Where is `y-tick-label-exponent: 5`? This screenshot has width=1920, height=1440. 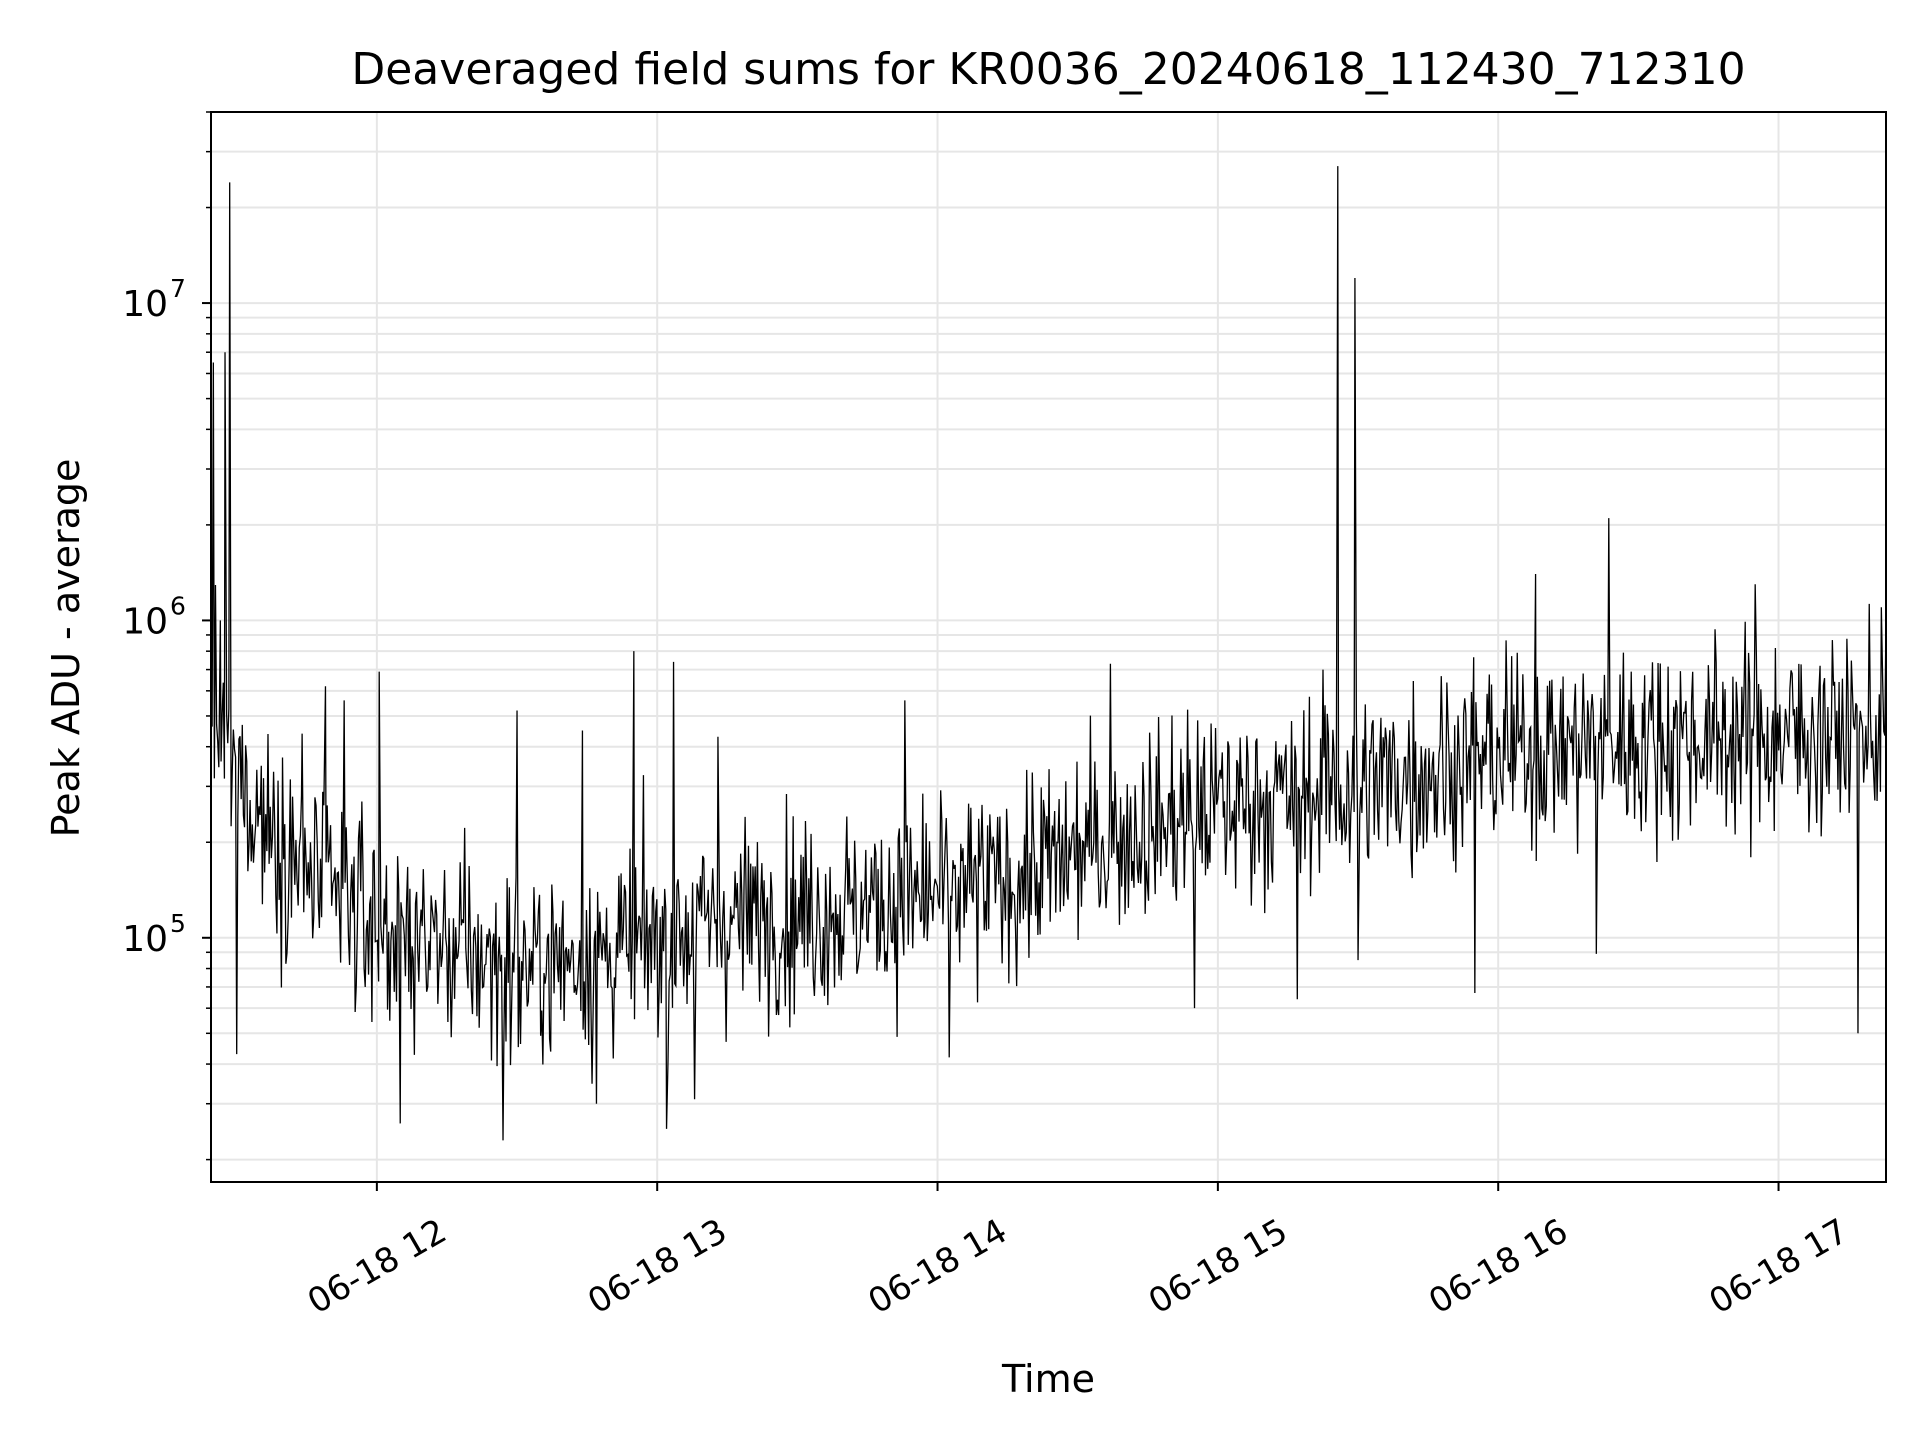
y-tick-label-exponent: 5 is located at coordinates (178, 923).